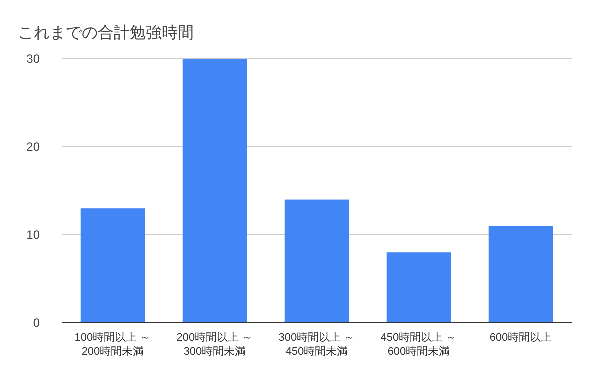 Image resolution: width=591 pixels, height=376 pixels. Describe the element at coordinates (33, 147) in the screenshot. I see `y-tick-label: 20` at that location.